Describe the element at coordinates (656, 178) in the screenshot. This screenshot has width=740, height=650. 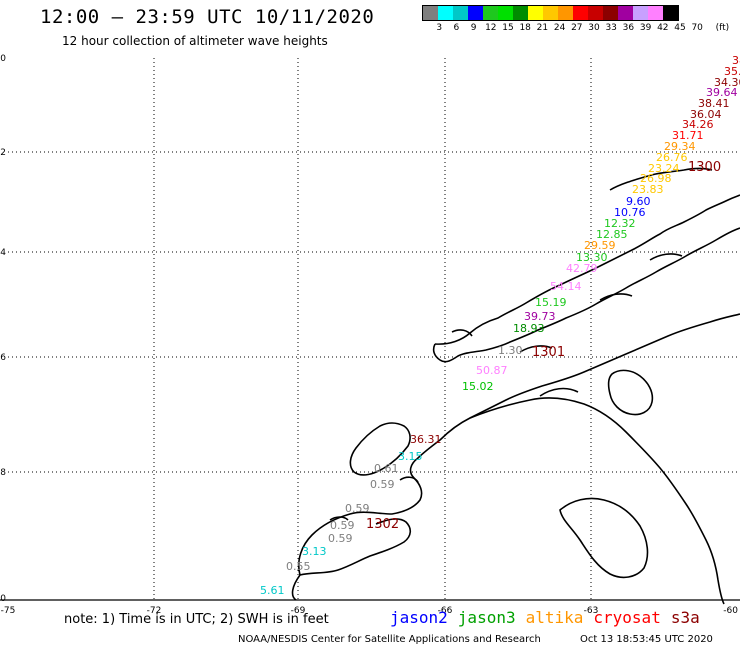
I see `wave-height-label: 26.98` at that location.